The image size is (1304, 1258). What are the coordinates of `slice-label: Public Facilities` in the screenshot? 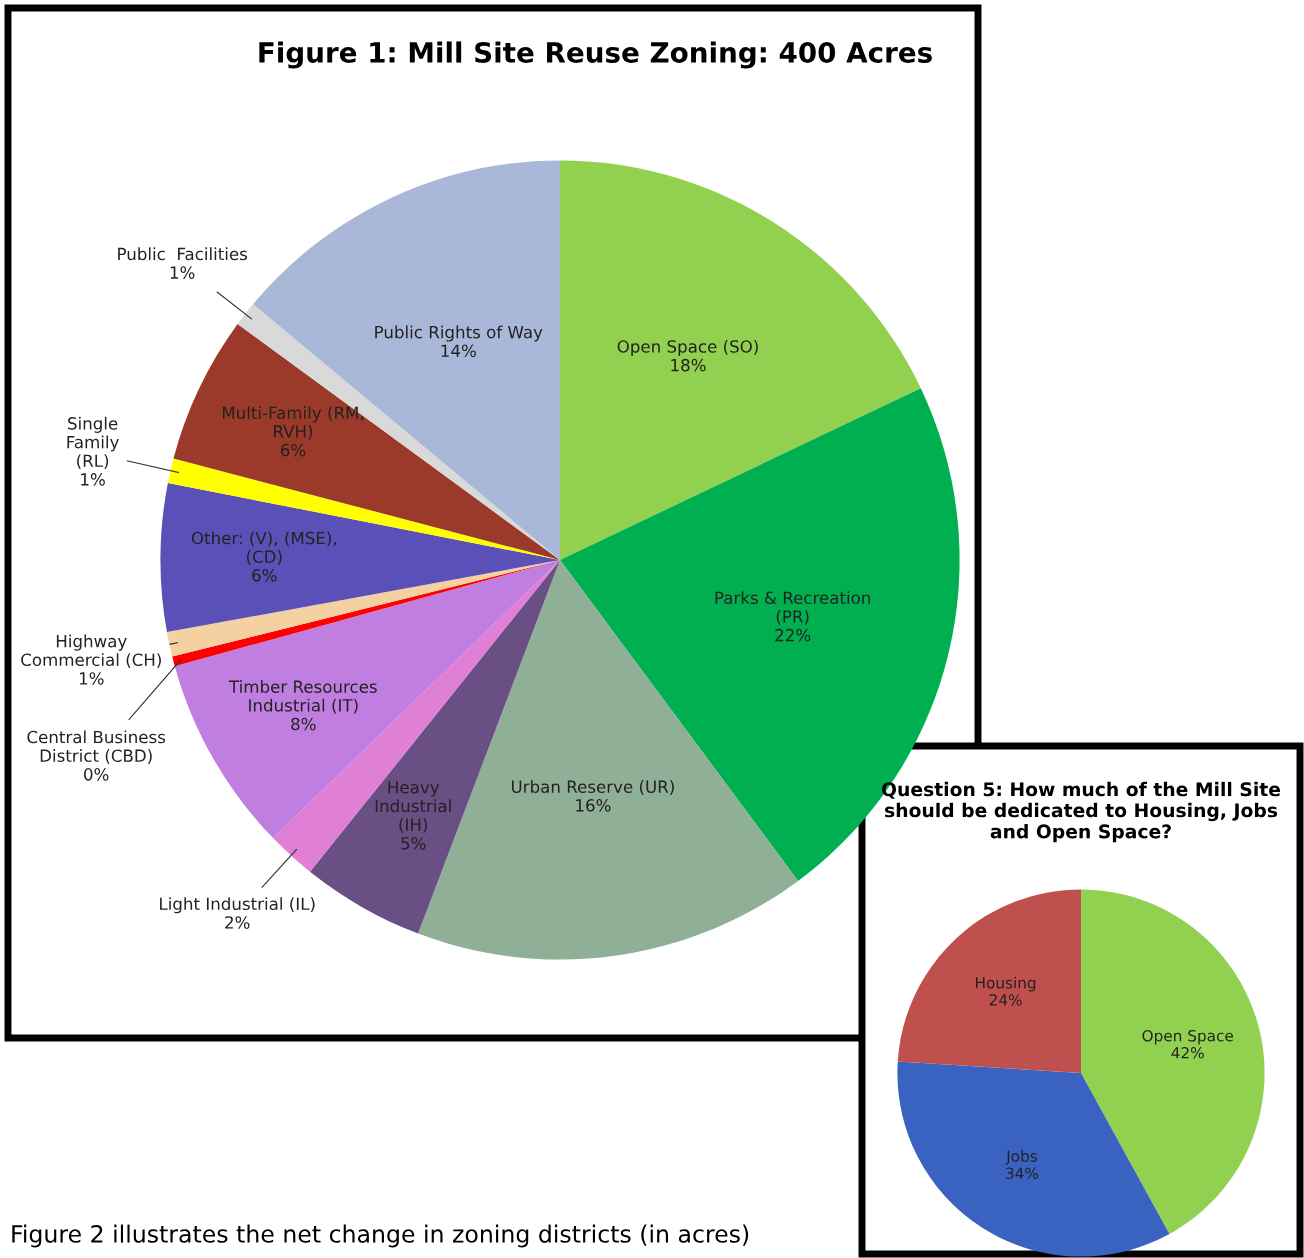 It's located at (183, 254).